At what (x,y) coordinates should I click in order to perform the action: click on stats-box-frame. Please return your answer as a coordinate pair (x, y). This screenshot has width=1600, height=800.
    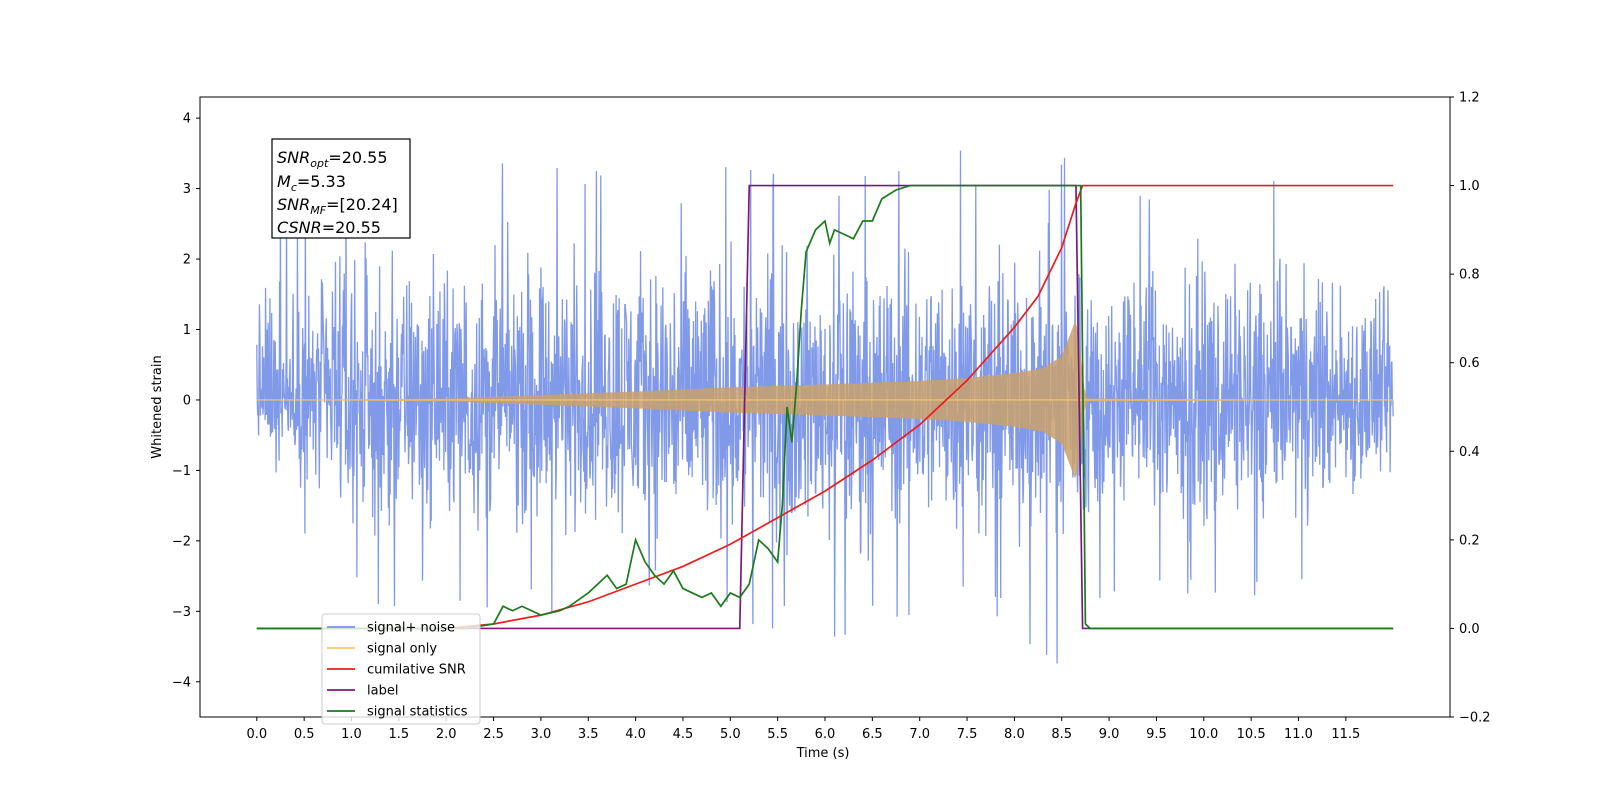
    Looking at the image, I should click on (341, 188).